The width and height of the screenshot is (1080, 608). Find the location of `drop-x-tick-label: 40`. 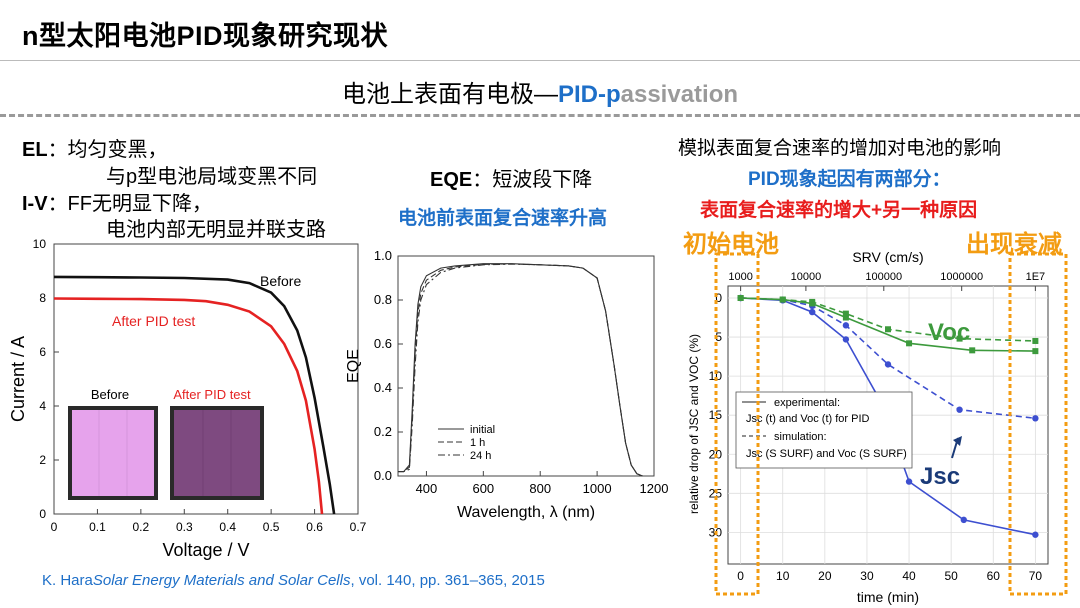

drop-x-tick-label: 40 is located at coordinates (909, 576).